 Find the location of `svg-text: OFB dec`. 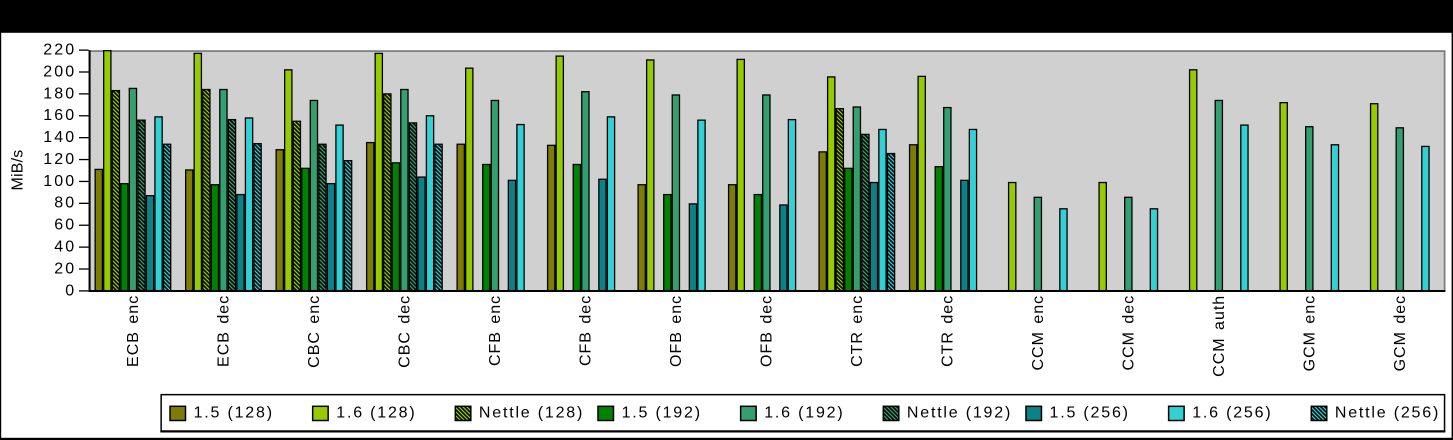

svg-text: OFB dec is located at coordinates (767, 331).